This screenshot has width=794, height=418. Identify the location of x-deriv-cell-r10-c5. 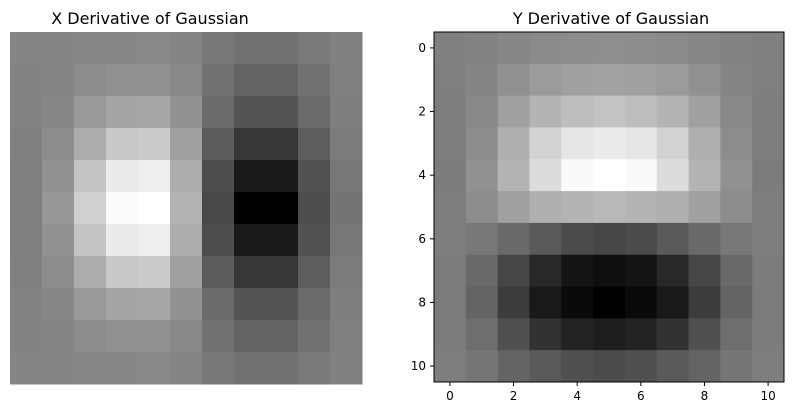
(186, 368).